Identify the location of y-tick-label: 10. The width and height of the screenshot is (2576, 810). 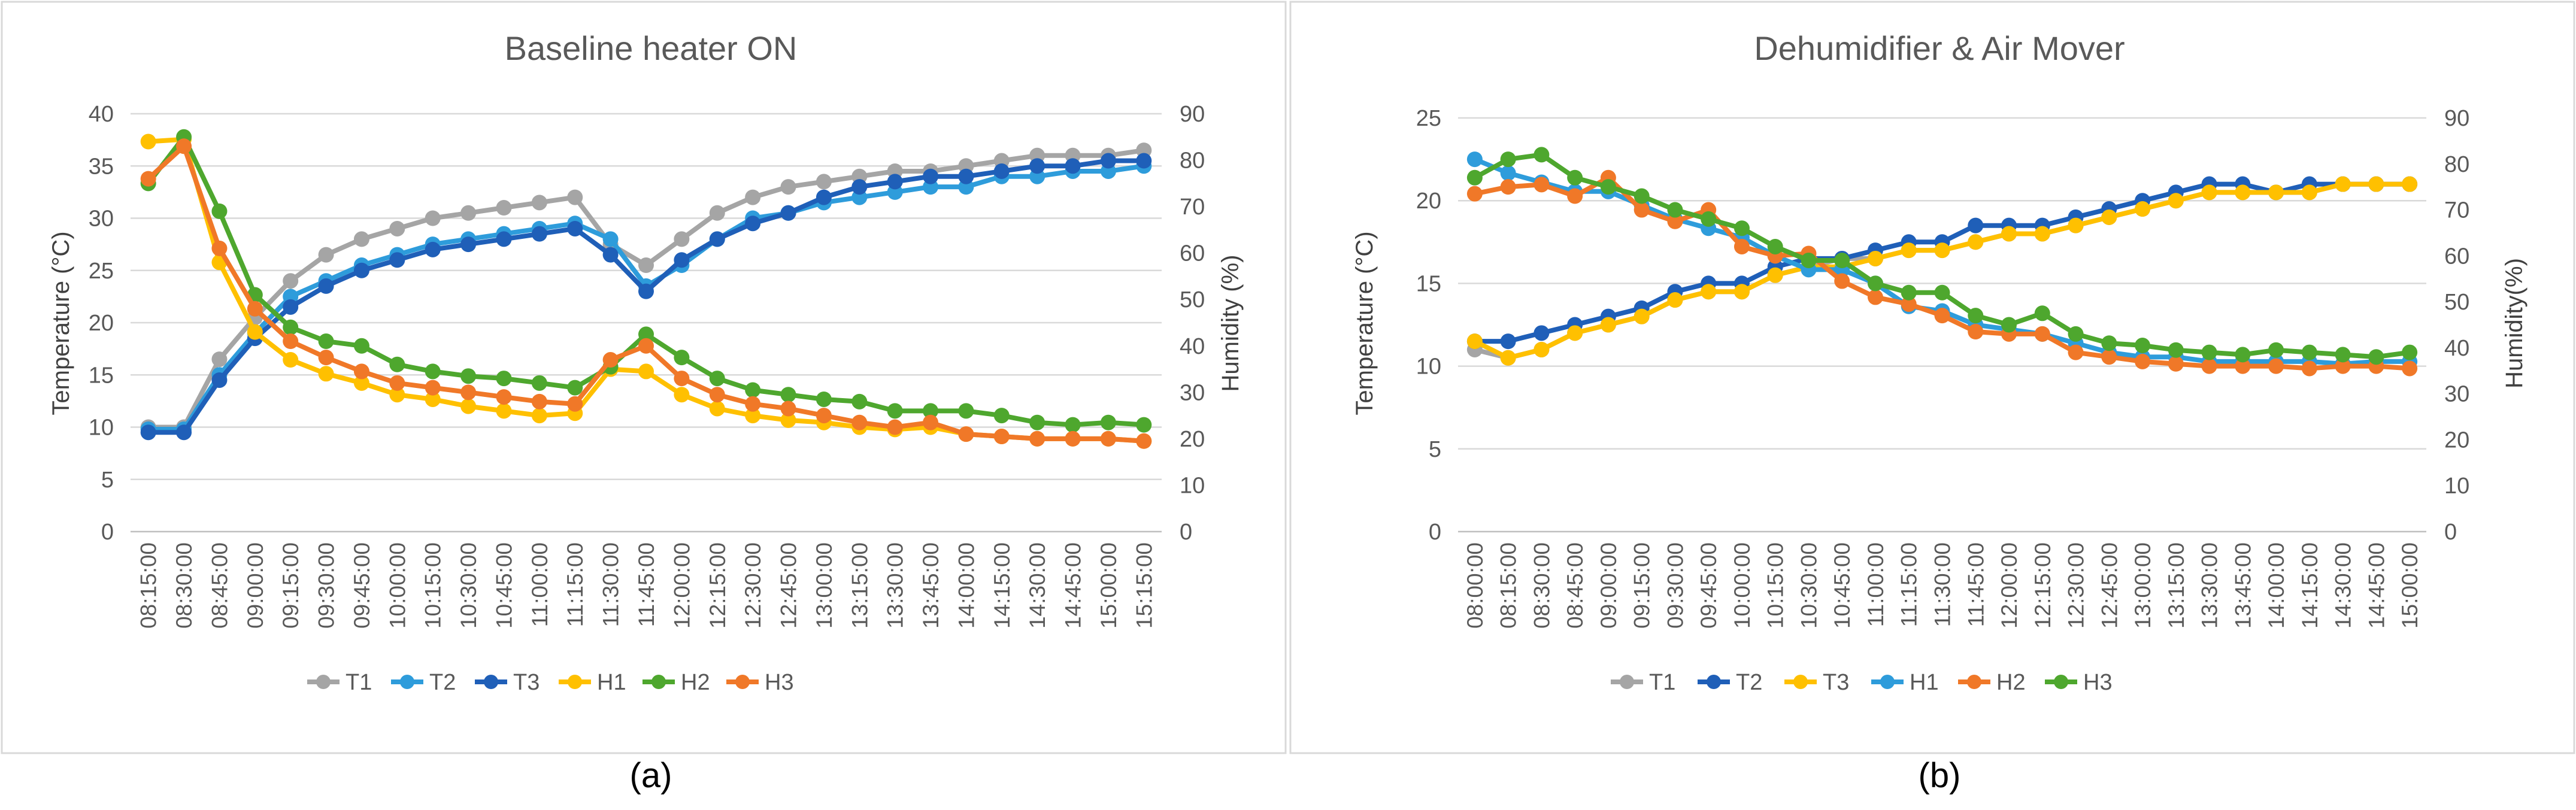
(101, 428).